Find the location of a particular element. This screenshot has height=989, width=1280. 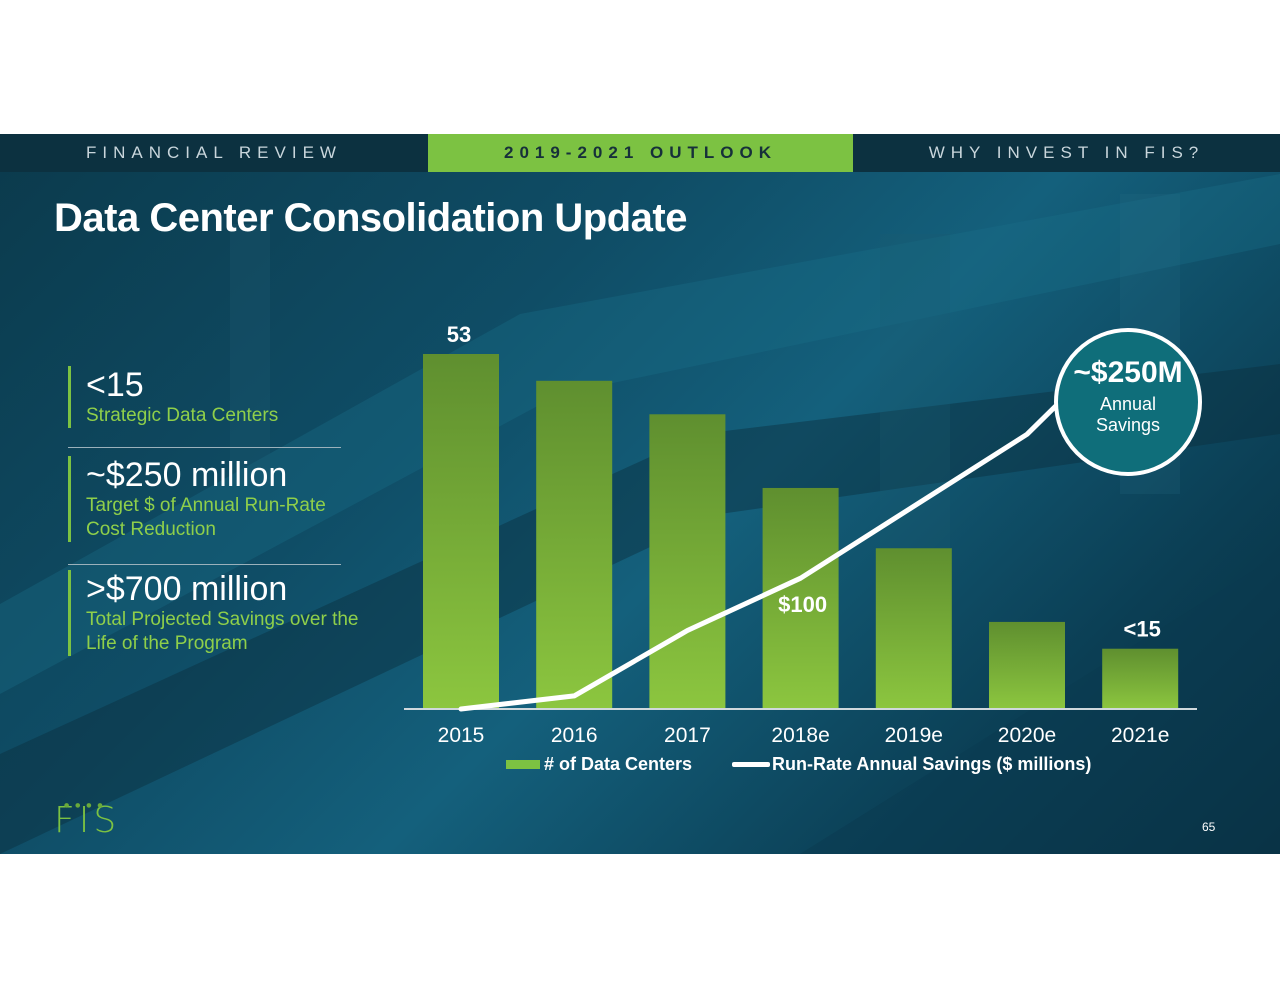

callout-label-line2: Savings is located at coordinates (1128, 425).